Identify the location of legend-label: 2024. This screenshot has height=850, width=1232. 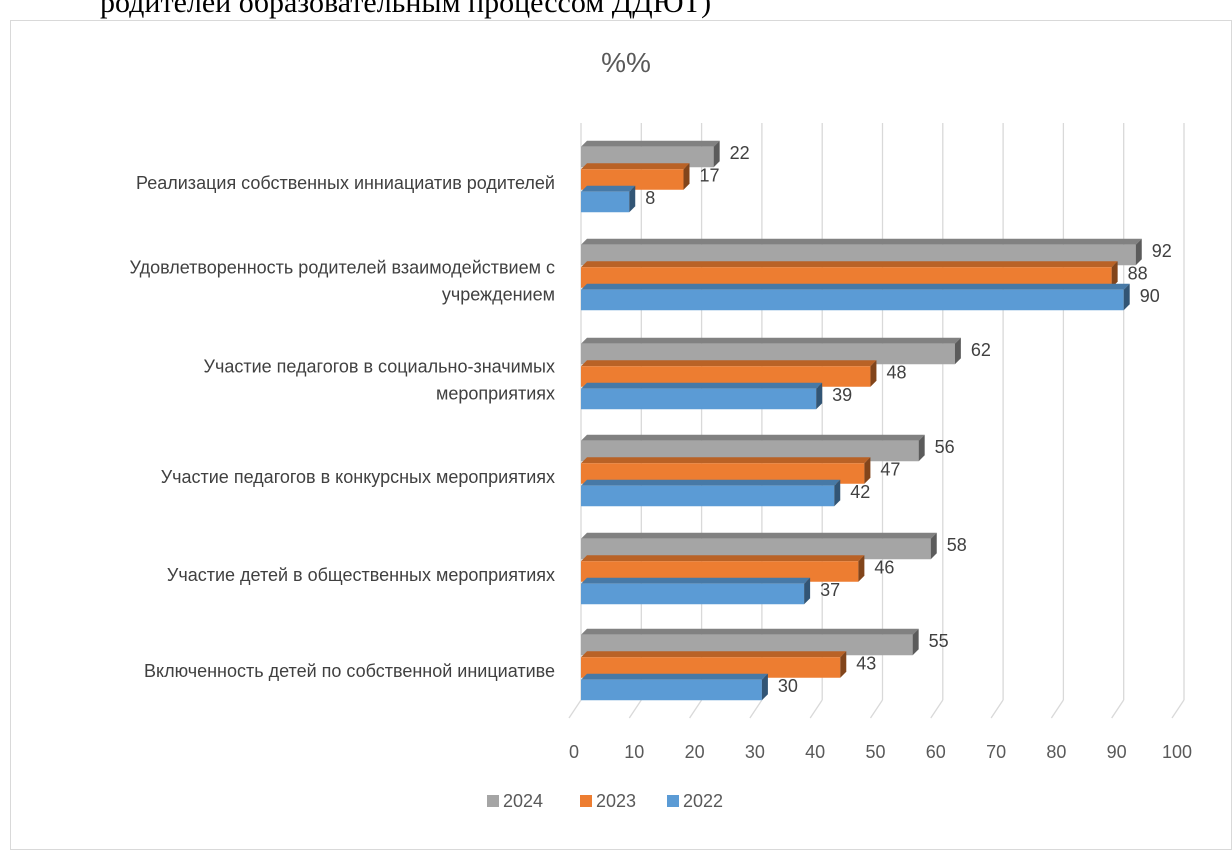
(523, 801).